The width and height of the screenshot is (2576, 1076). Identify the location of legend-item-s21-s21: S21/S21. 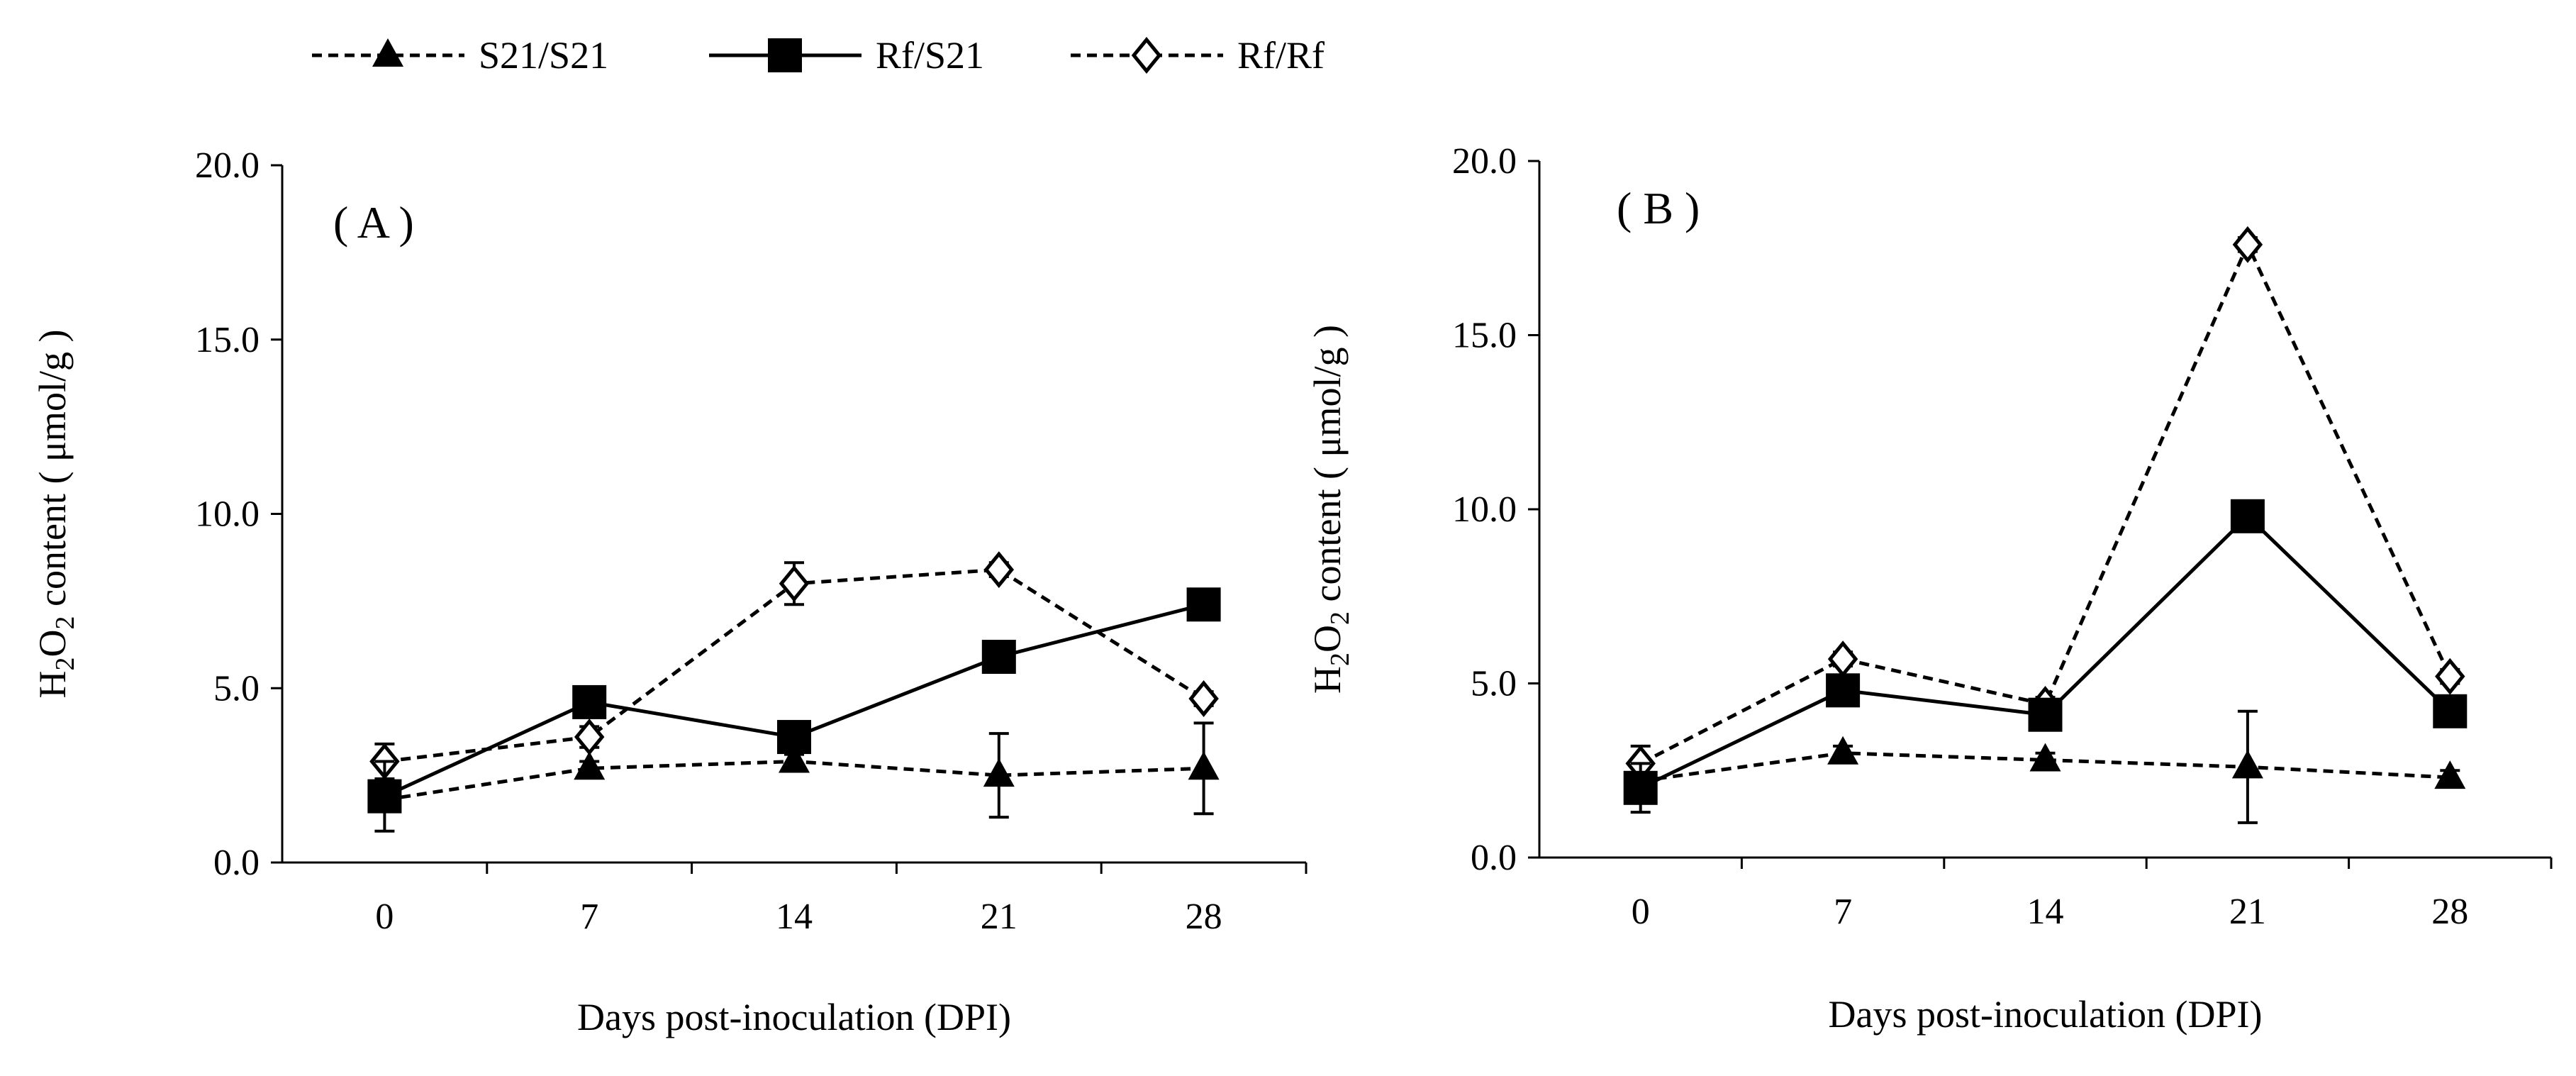
(460, 55).